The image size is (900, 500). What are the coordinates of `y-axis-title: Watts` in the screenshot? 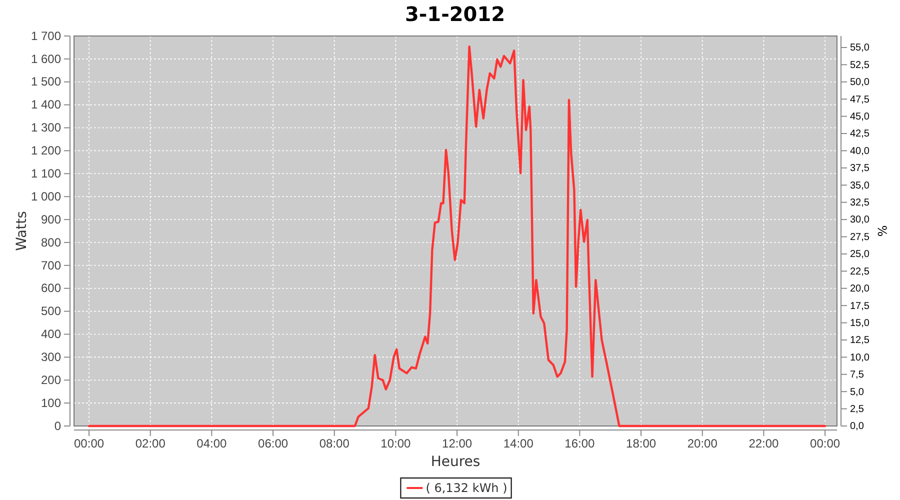 It's located at (22, 231).